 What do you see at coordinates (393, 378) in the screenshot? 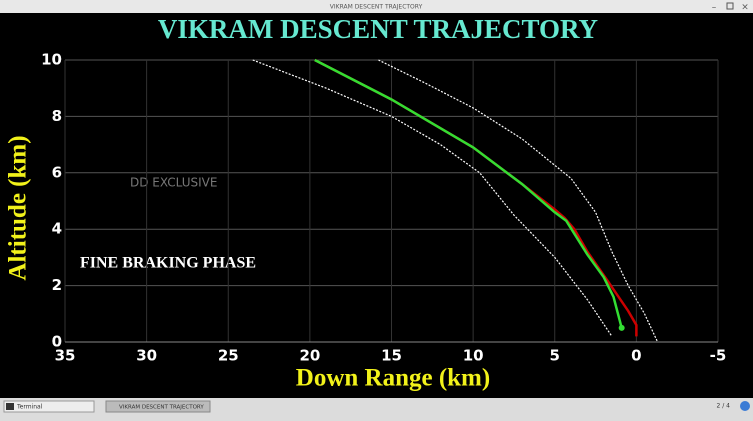
I see `x-axis-label: Down Range (km)` at bounding box center [393, 378].